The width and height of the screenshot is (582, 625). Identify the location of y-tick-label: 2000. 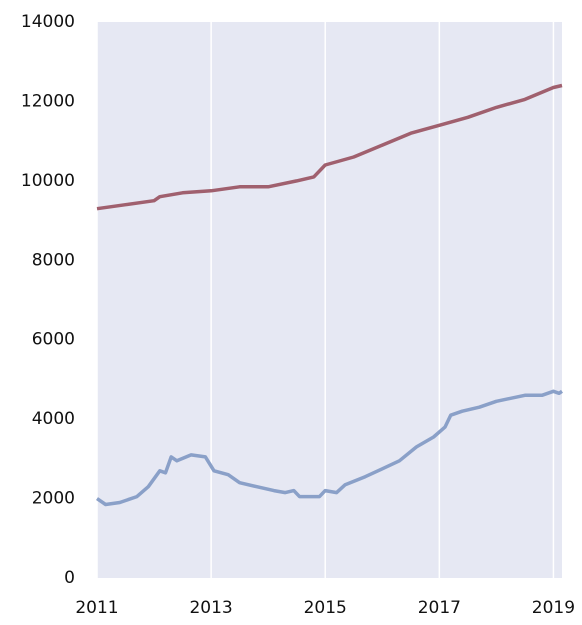
(53, 499).